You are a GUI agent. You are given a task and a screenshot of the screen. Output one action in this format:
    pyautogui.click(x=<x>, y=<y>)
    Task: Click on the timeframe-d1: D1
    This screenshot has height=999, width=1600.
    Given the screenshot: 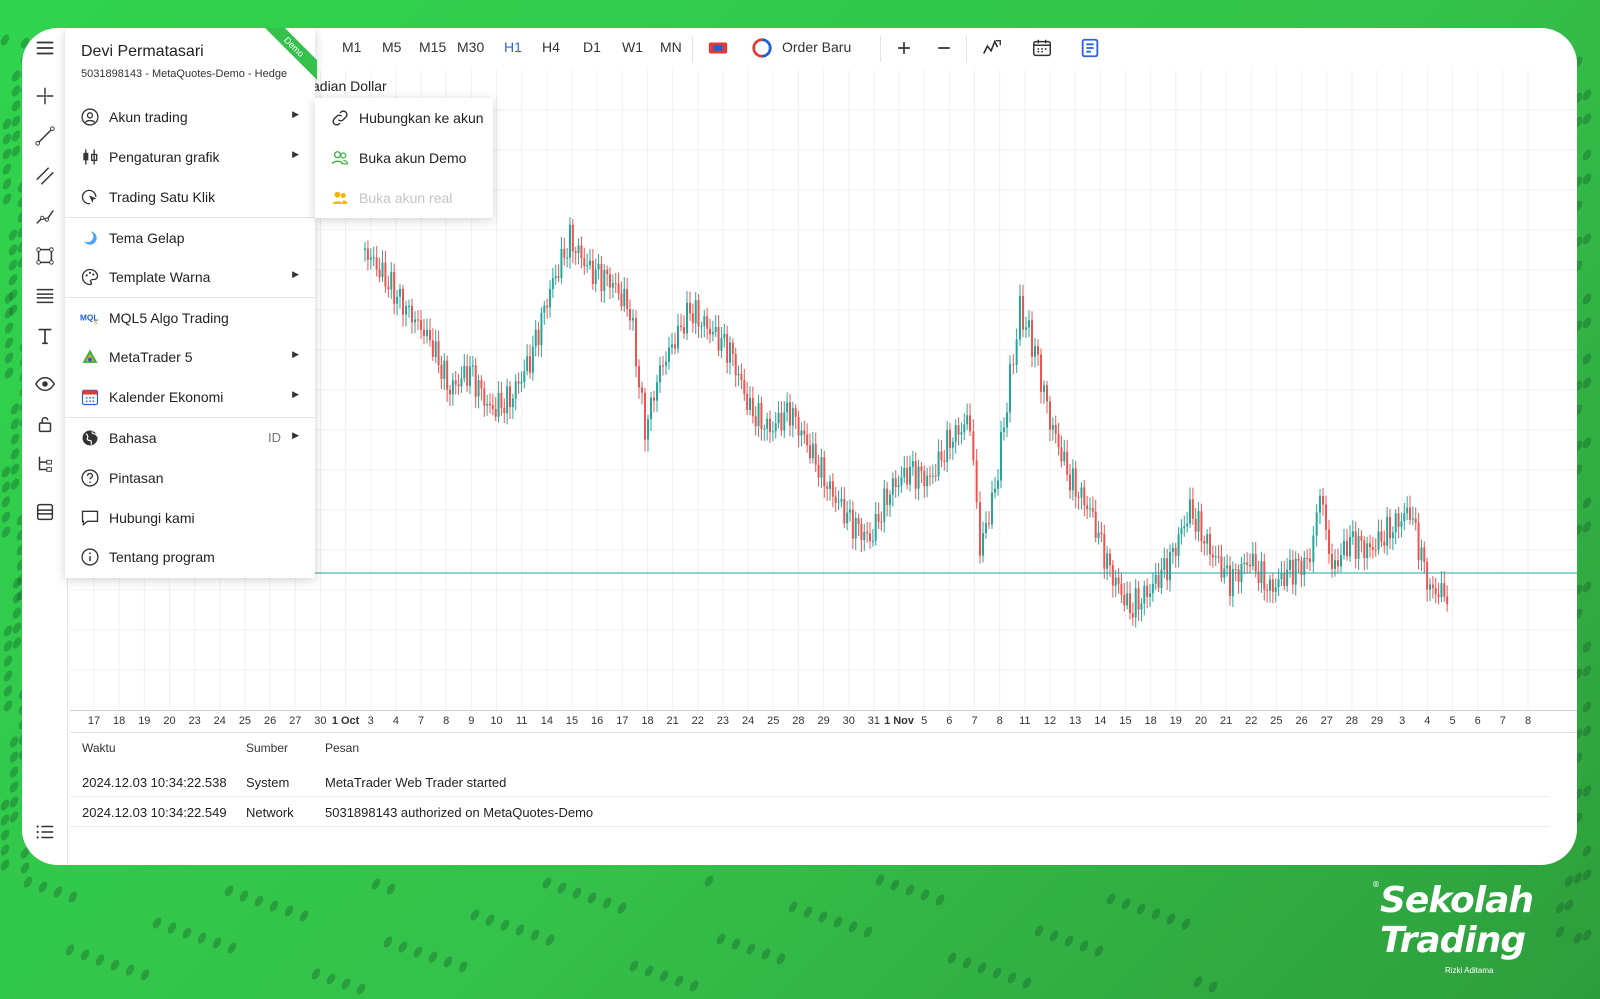 What is the action you would take?
    pyautogui.click(x=592, y=47)
    